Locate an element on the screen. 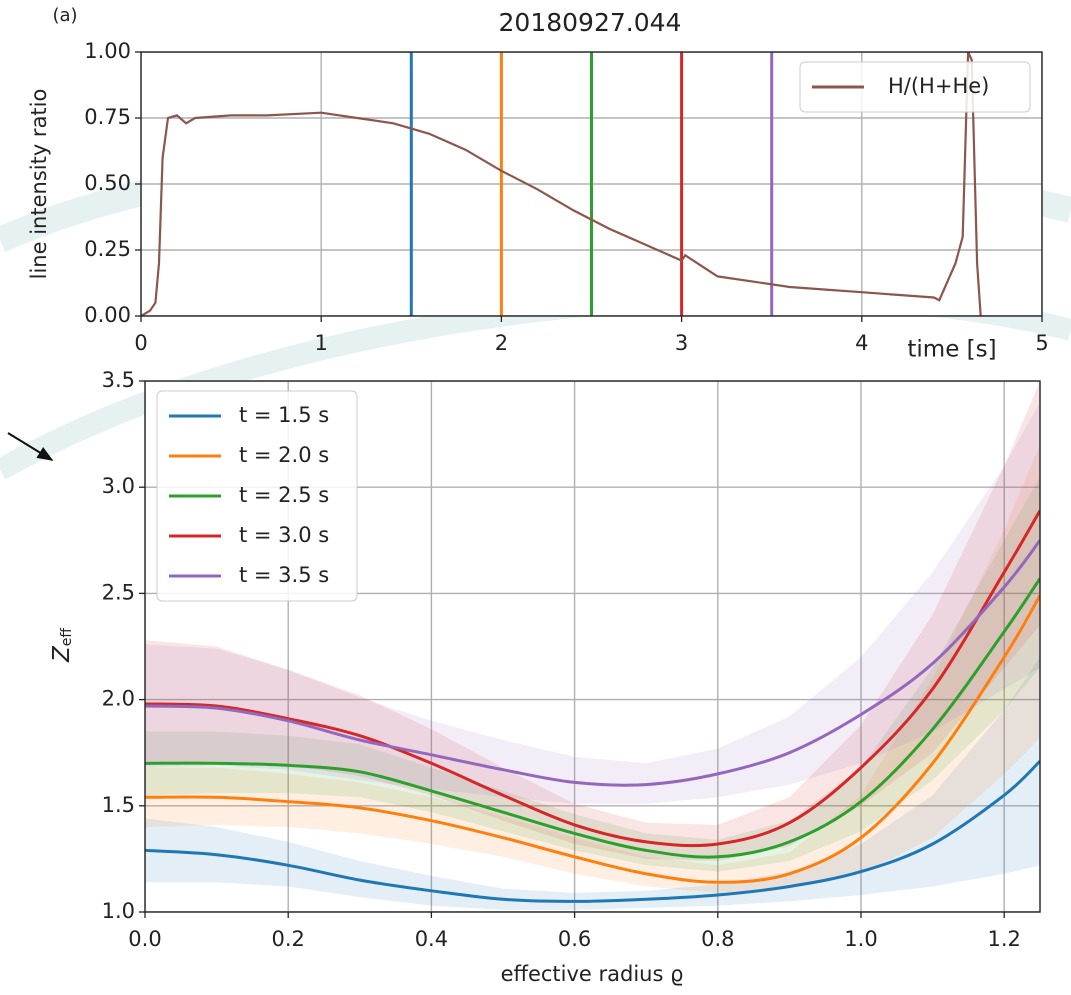 The height and width of the screenshot is (995, 1071). x-tick-label: 0.8 is located at coordinates (717, 939).